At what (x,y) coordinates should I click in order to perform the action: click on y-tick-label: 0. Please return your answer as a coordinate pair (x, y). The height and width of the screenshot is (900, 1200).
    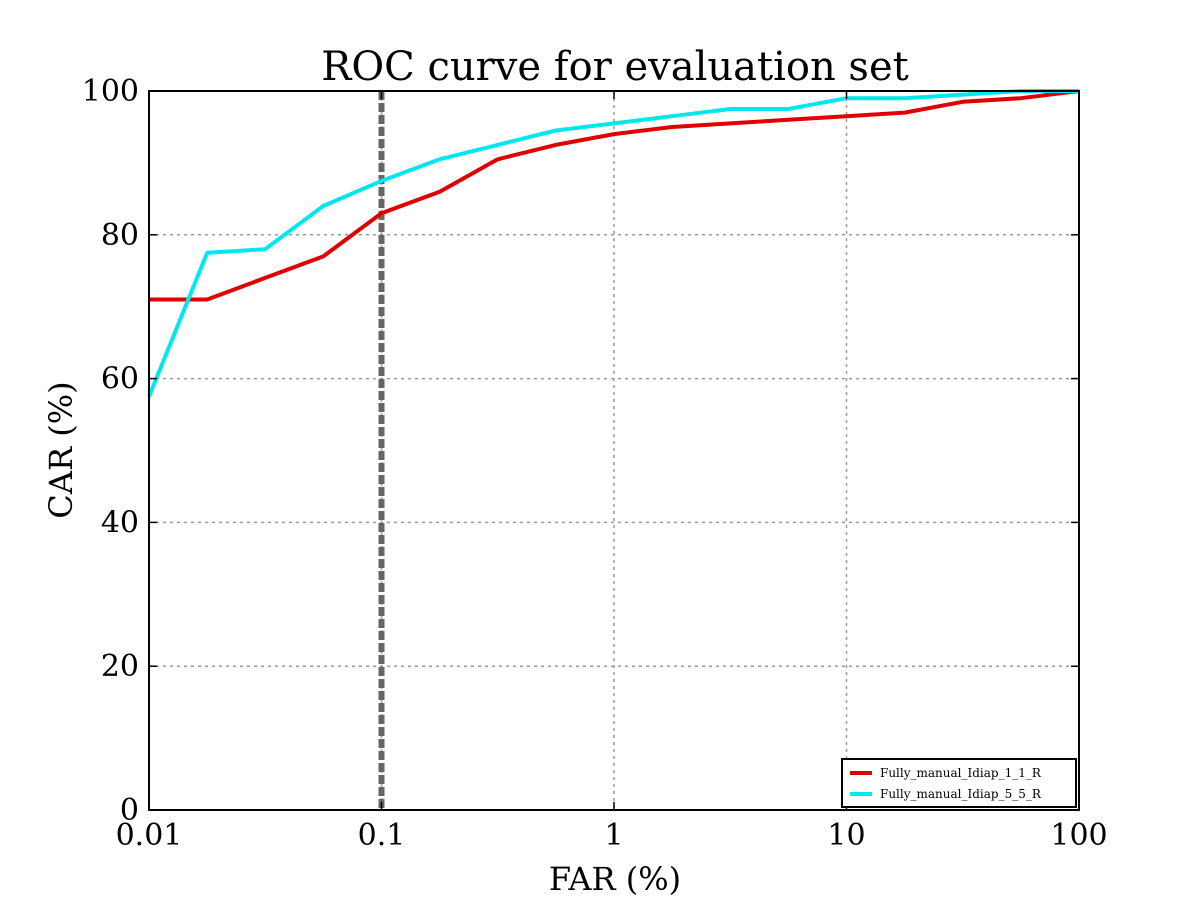
    Looking at the image, I should click on (129, 810).